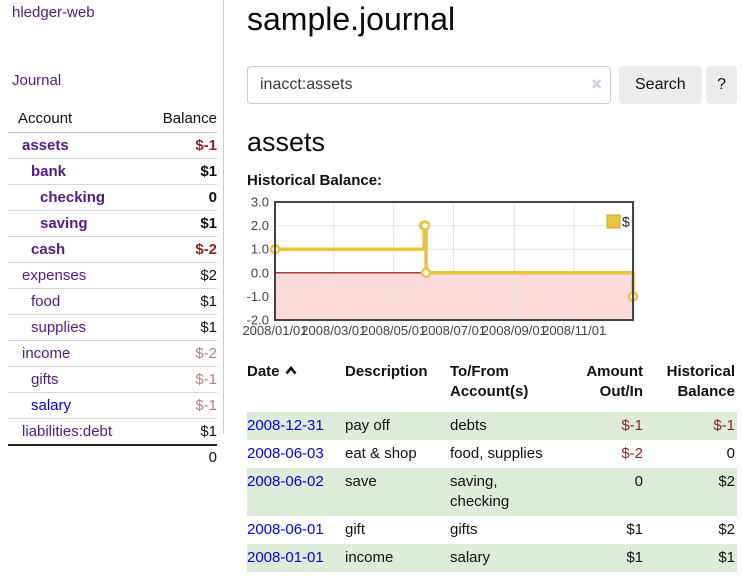 This screenshot has height=582, width=742. What do you see at coordinates (632, 453) in the screenshot?
I see `register-amount: $-2` at bounding box center [632, 453].